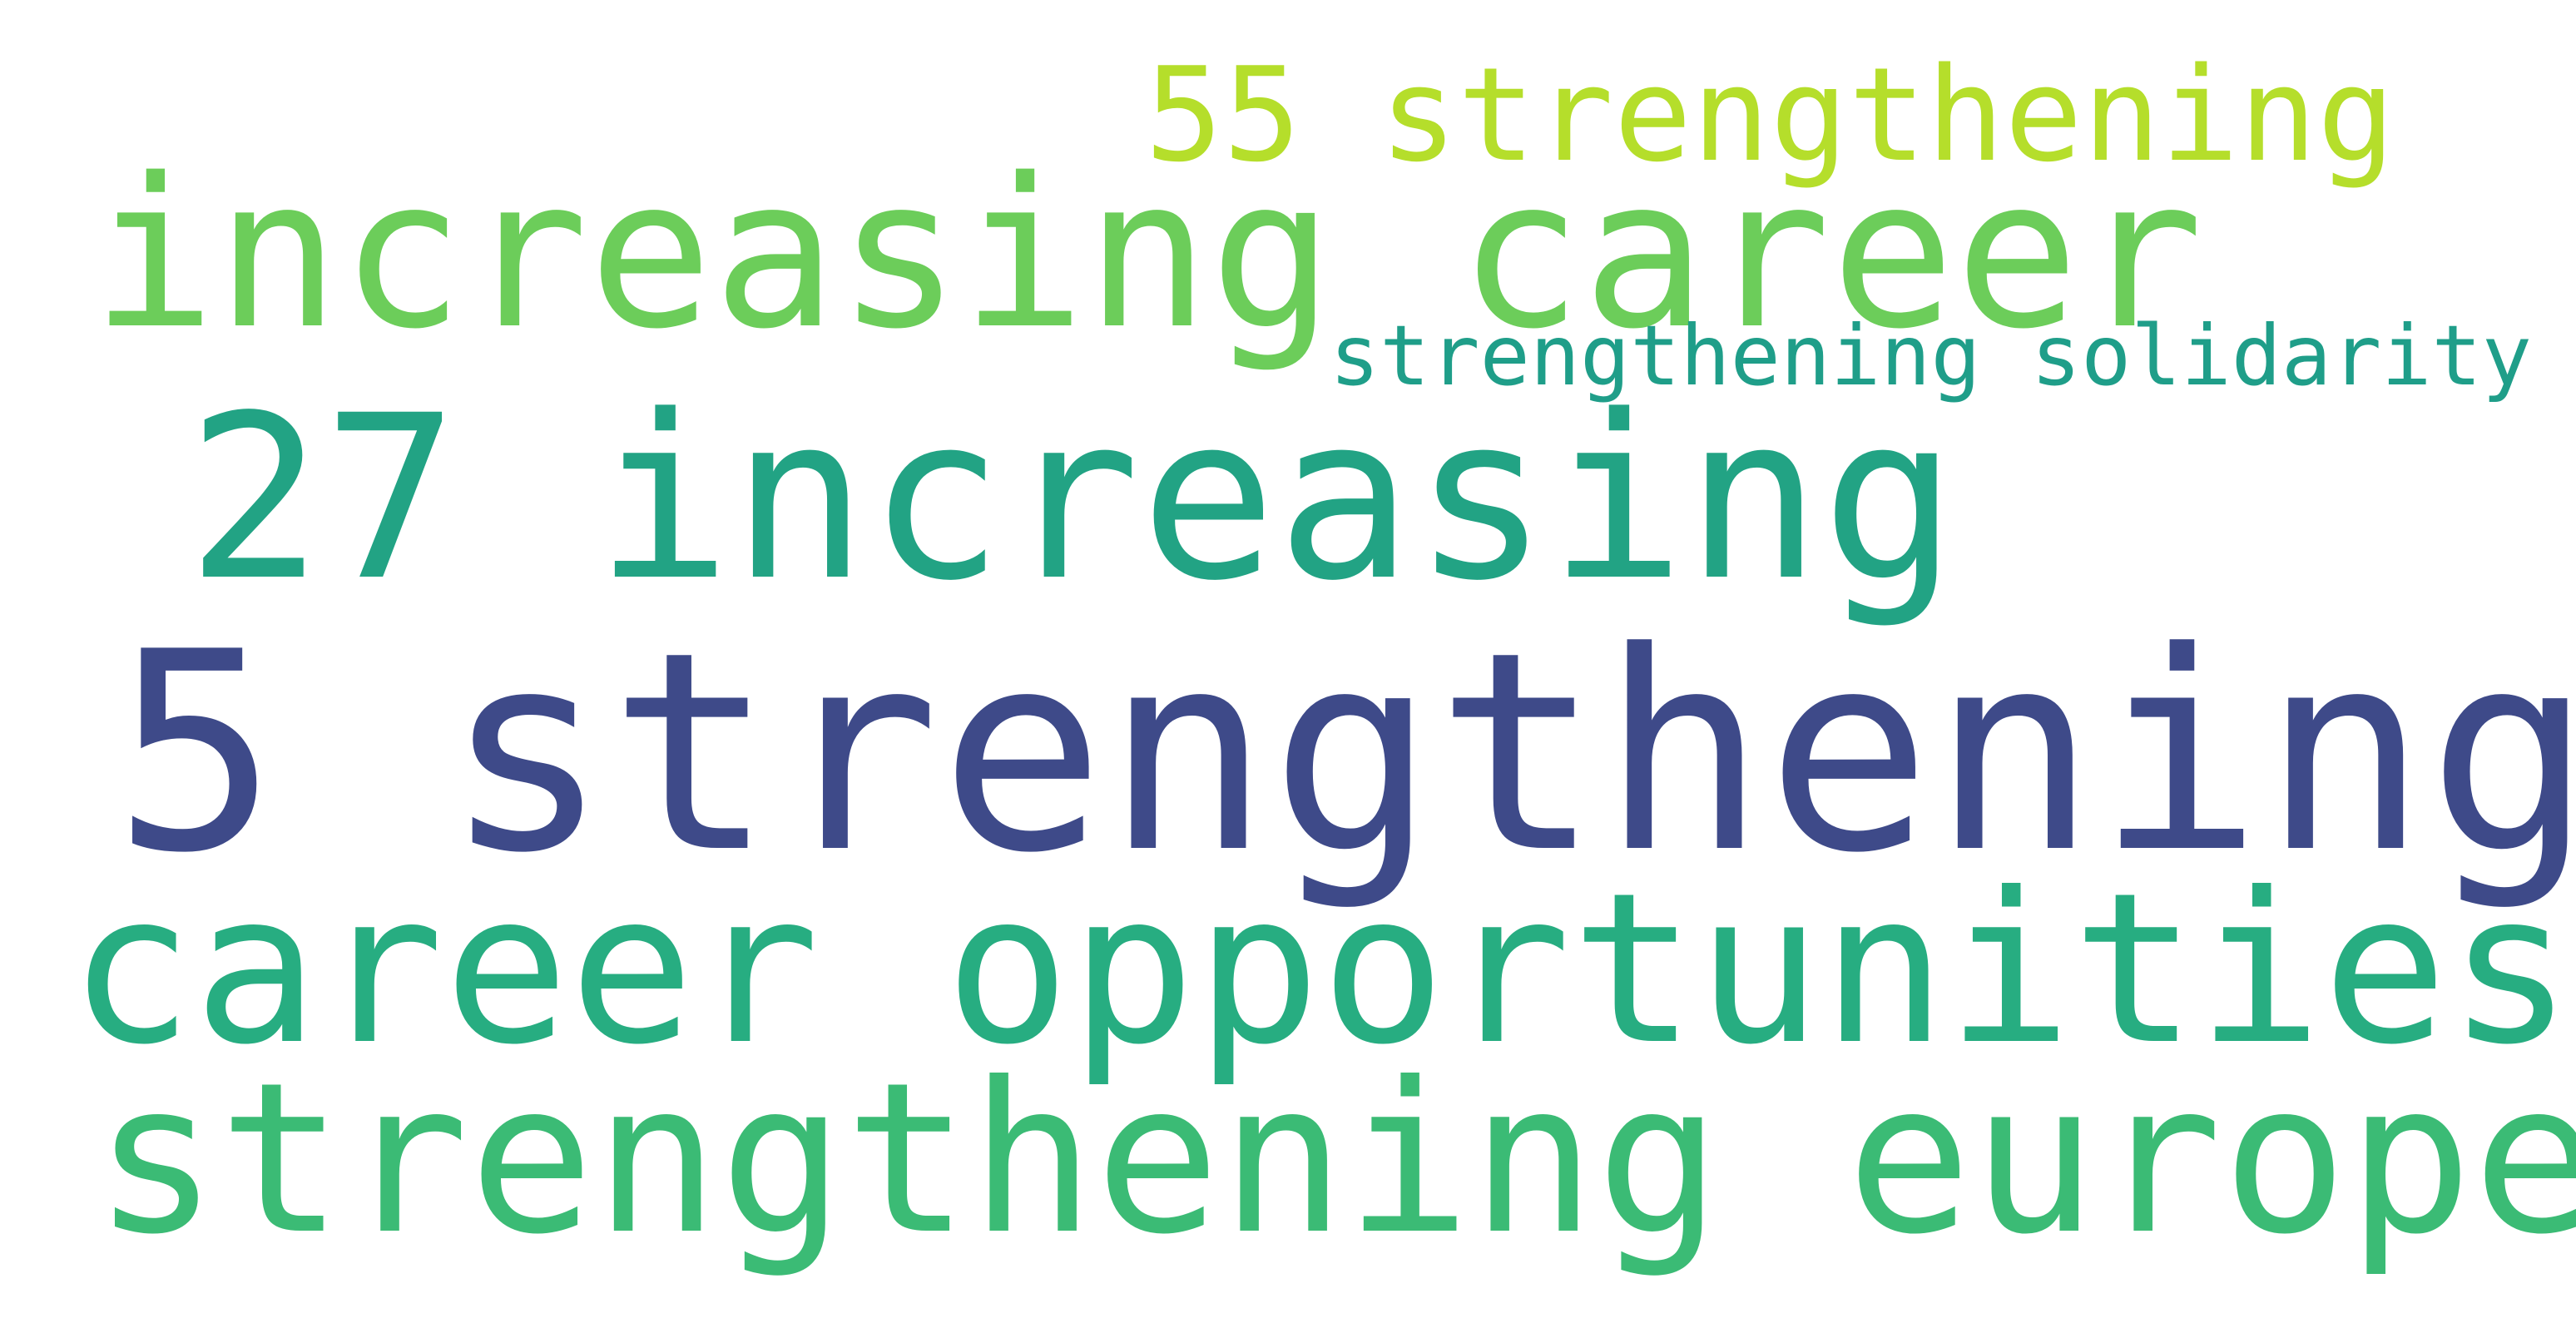 This screenshot has height=1338, width=2576. Describe the element at coordinates (1072, 499) in the screenshot. I see `word-27-increasing: 27 increasing` at that location.